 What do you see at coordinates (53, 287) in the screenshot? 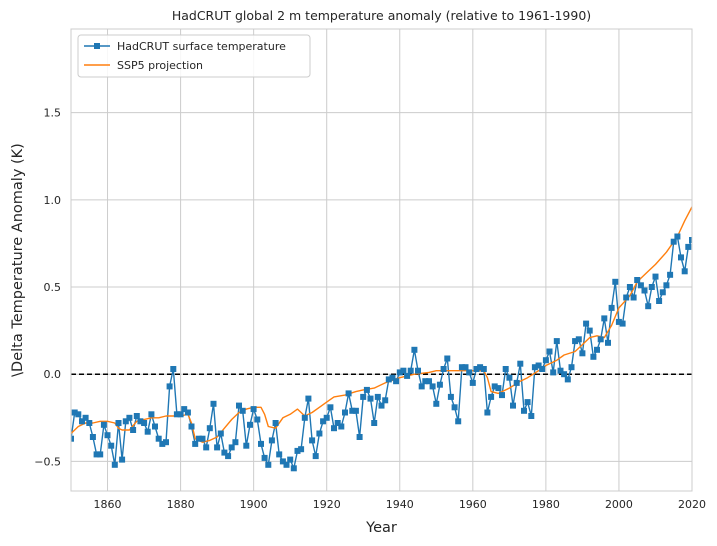
I see `y-tick-label: 0.5` at bounding box center [53, 287].